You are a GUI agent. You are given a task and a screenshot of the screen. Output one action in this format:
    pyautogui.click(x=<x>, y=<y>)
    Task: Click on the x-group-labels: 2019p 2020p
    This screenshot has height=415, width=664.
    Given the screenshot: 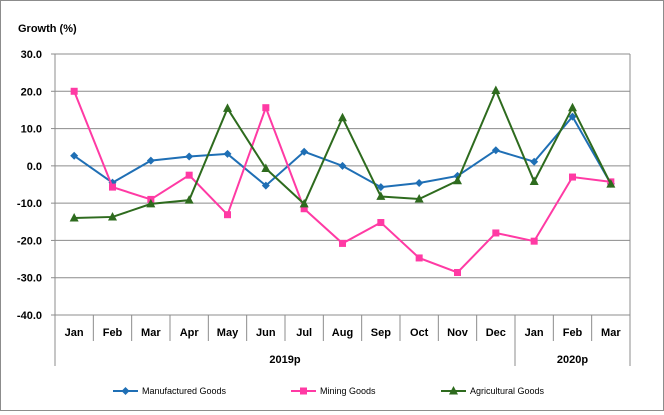 What is the action you would take?
    pyautogui.click(x=428, y=360)
    